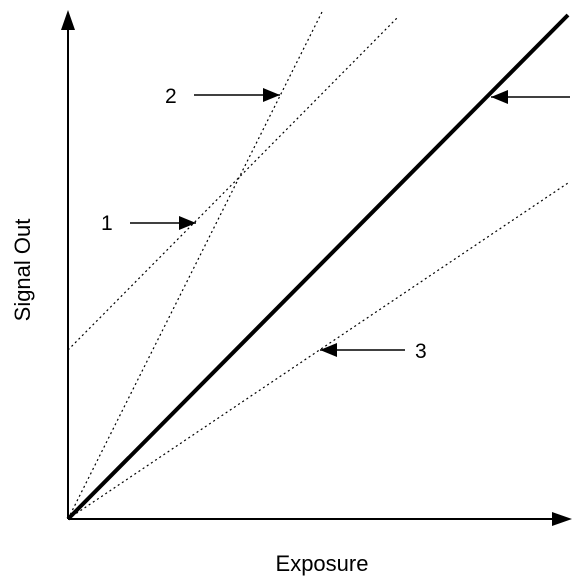 This screenshot has width=573, height=583. I want to click on y-axis-label: Signal Out, so click(22, 270).